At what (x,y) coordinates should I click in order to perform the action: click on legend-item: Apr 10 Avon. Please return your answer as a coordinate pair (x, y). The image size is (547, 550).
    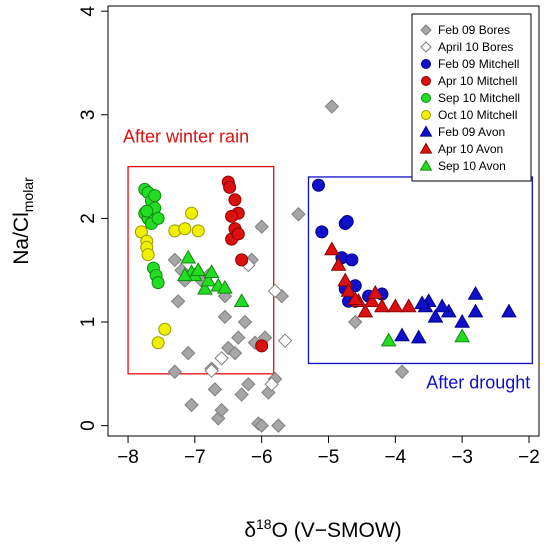
    Looking at the image, I should click on (461, 149).